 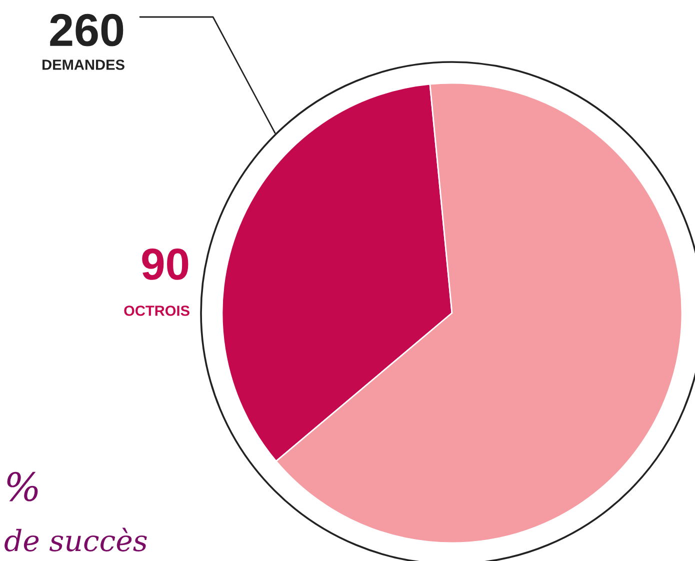 I want to click on data-label: 90, so click(x=165, y=264).